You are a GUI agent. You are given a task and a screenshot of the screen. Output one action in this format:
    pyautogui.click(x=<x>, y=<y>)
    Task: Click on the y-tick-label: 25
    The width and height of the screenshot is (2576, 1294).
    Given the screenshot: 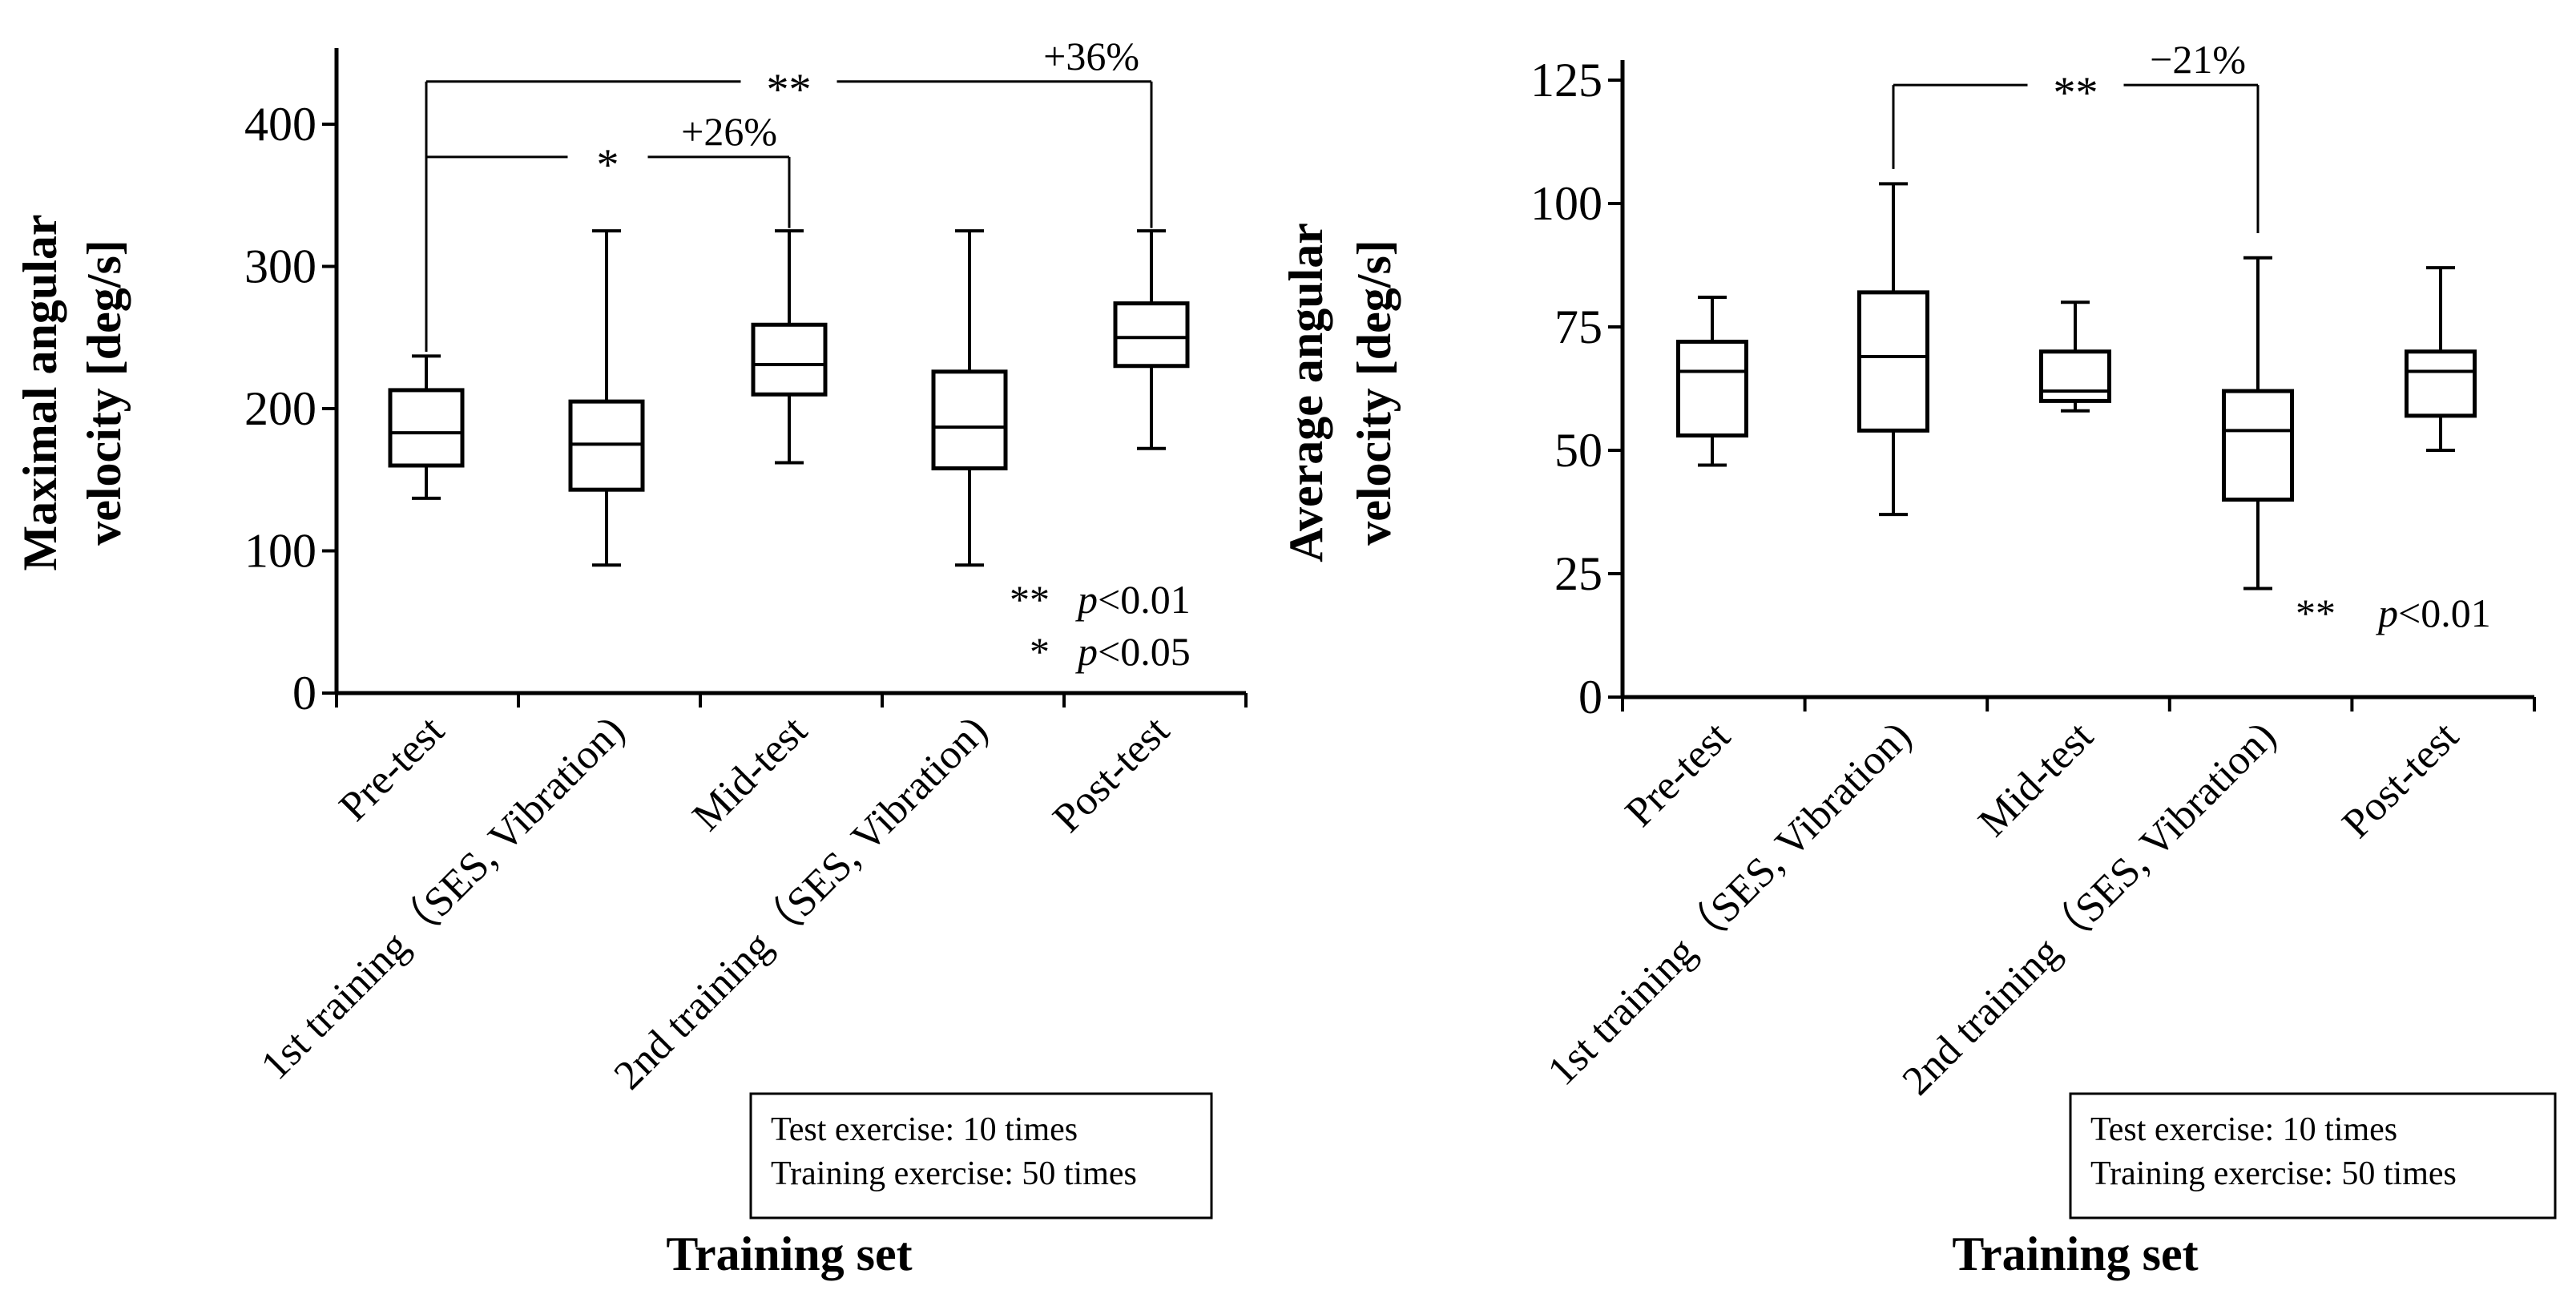 What is the action you would take?
    pyautogui.click(x=1578, y=573)
    